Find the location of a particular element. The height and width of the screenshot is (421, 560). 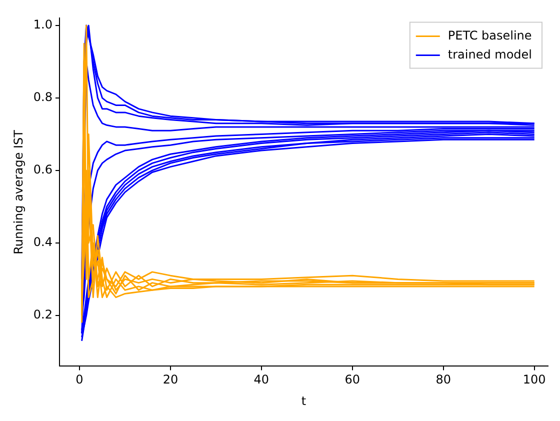

x-tick-label: 40 is located at coordinates (262, 379).